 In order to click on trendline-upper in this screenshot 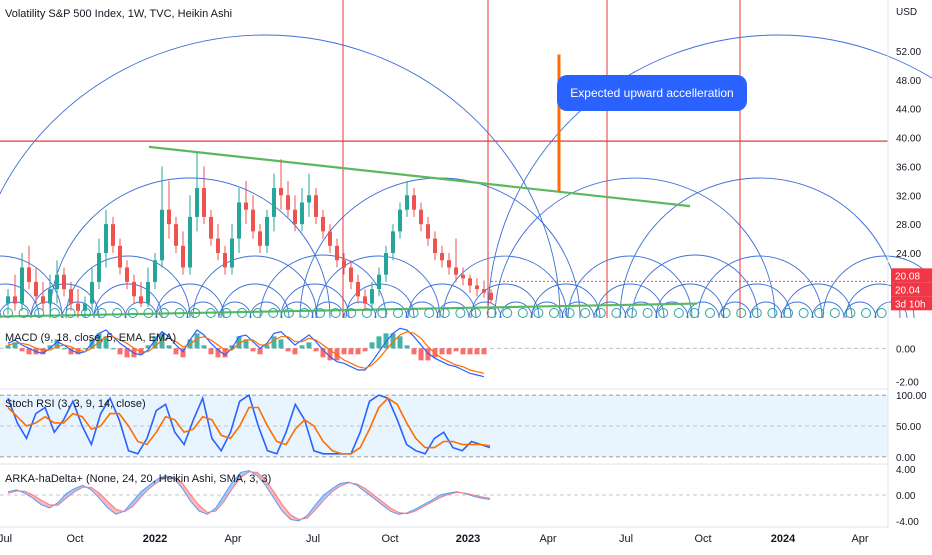, I will do `click(419, 176)`.